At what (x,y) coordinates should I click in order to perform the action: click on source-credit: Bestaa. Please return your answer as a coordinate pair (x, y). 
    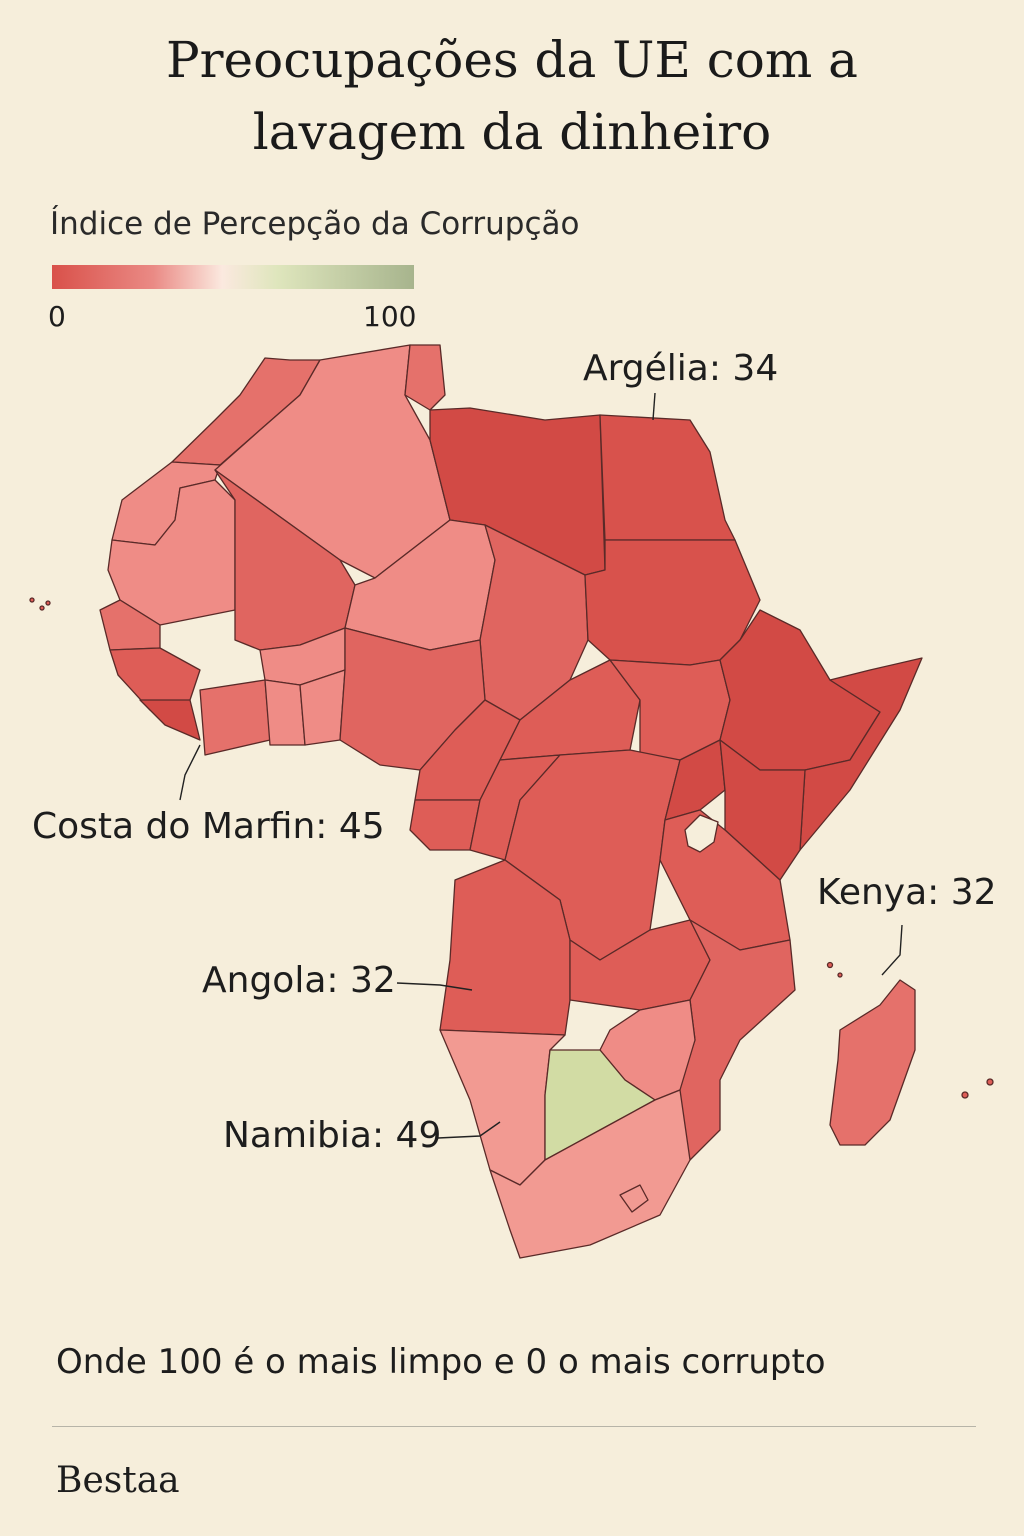
    Looking at the image, I should click on (118, 1480).